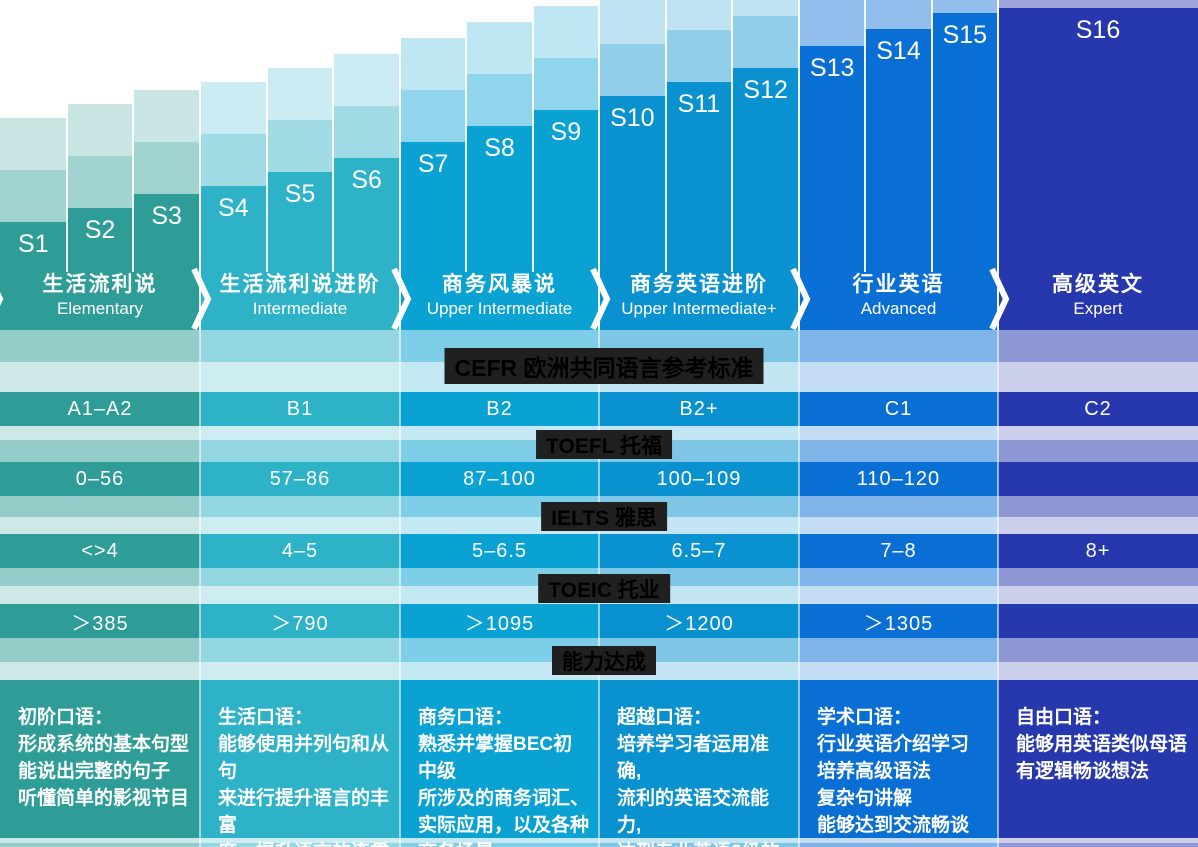 The height and width of the screenshot is (847, 1198). Describe the element at coordinates (898, 51) in the screenshot. I see `level-label: S14` at that location.